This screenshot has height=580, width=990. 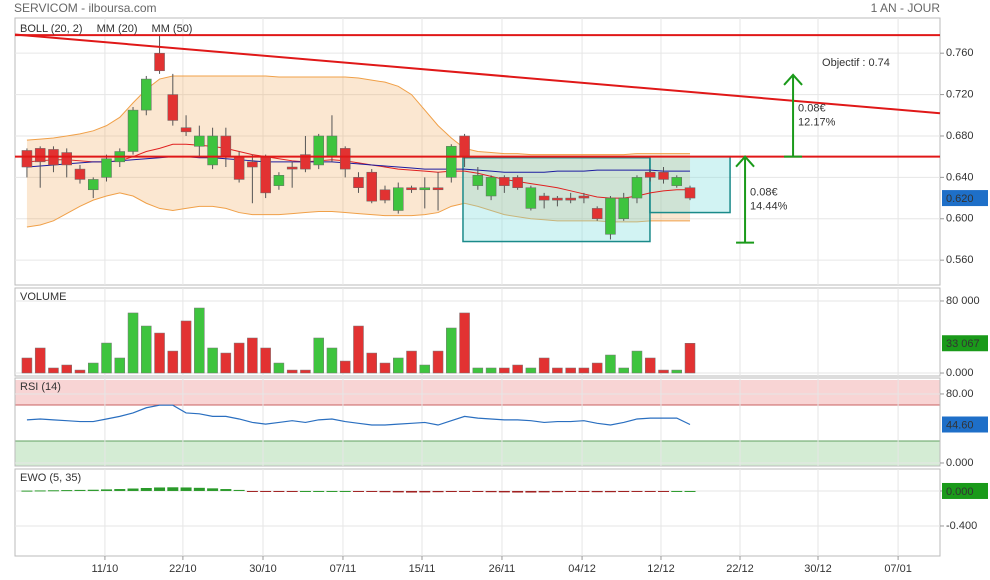 I want to click on x-tick-label: 04/12, so click(x=582, y=569).